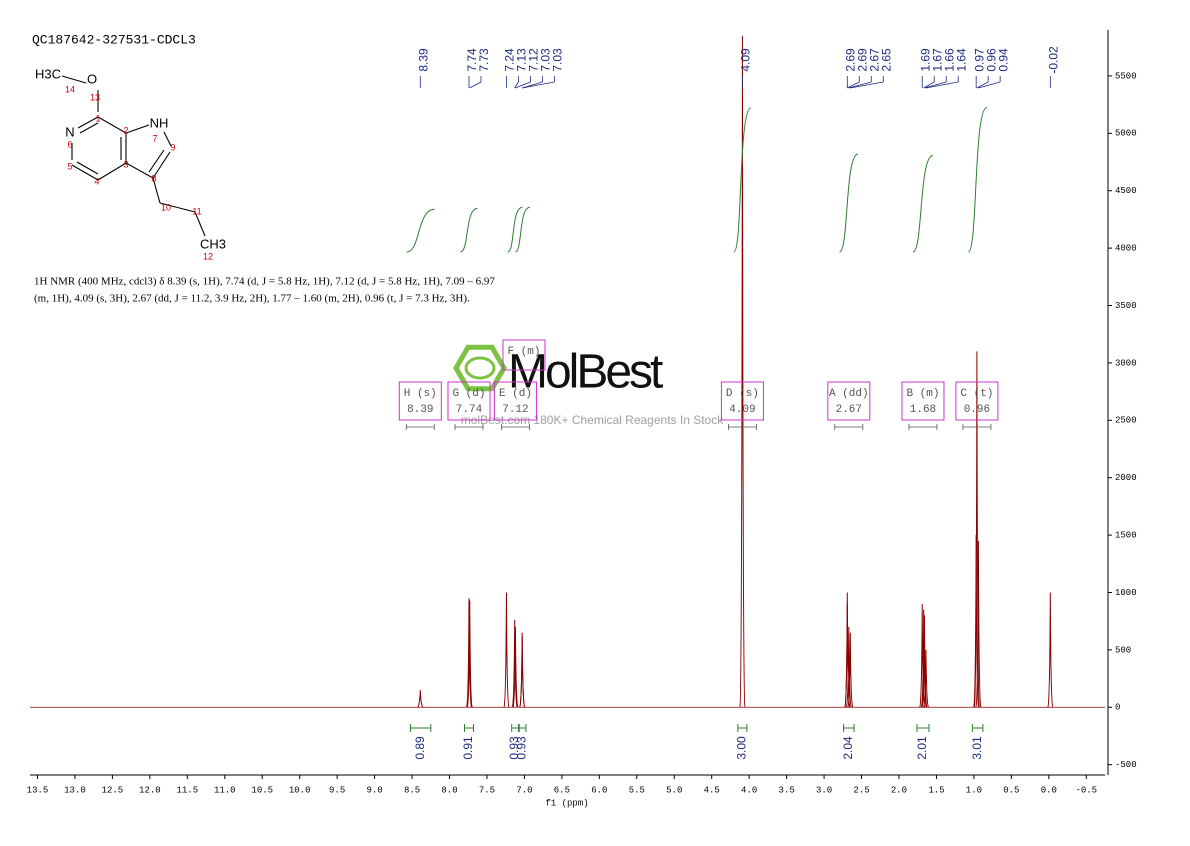 The image size is (1190, 846). What do you see at coordinates (712, 790) in the screenshot?
I see `x-tick-label: 4.5` at bounding box center [712, 790].